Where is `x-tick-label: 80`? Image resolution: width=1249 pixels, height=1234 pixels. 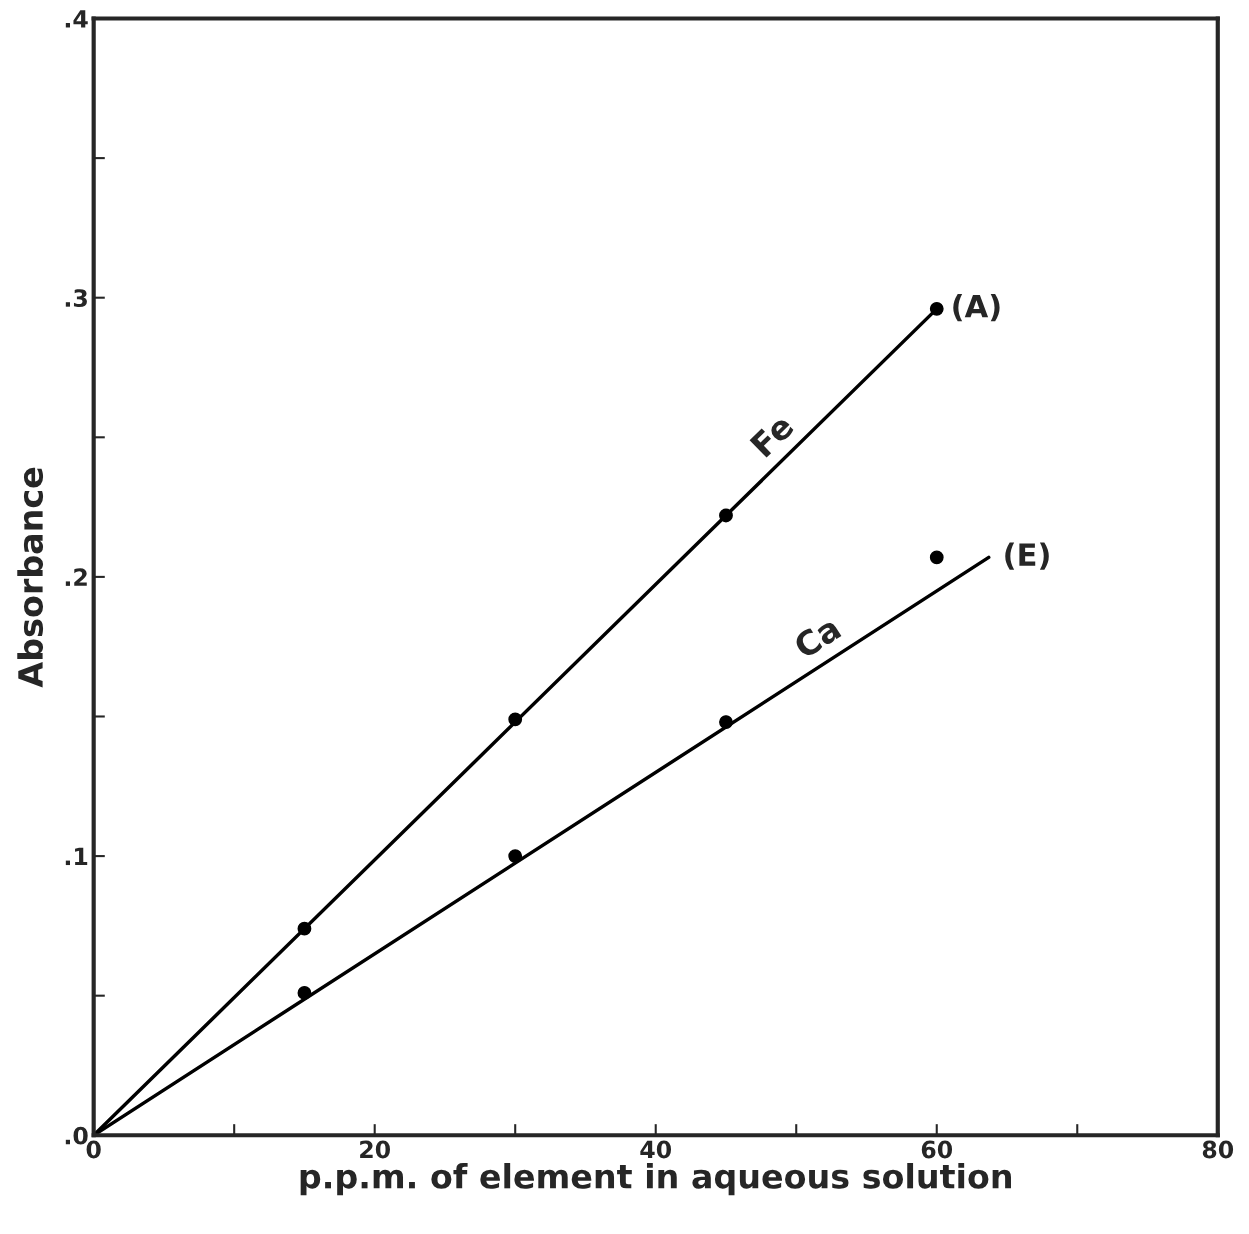 x-tick-label: 80 is located at coordinates (1218, 1149).